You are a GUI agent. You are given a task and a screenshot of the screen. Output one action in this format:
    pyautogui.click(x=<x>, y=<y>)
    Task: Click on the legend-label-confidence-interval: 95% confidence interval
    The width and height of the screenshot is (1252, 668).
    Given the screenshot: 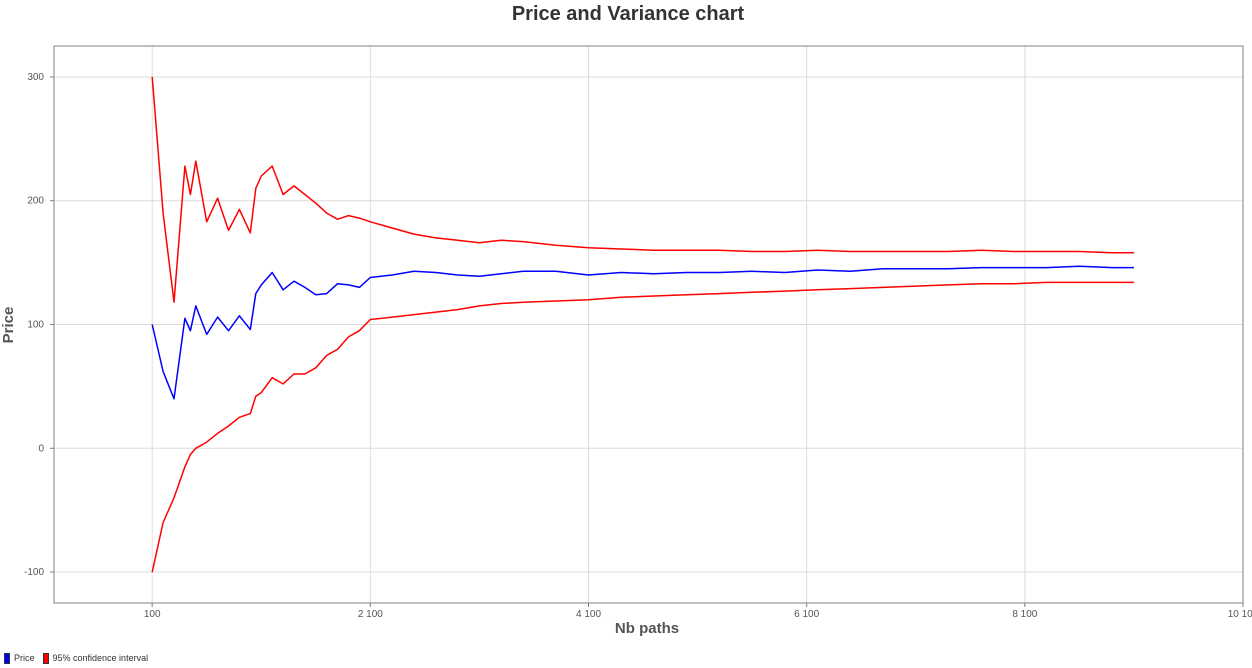 What is the action you would take?
    pyautogui.click(x=100, y=658)
    